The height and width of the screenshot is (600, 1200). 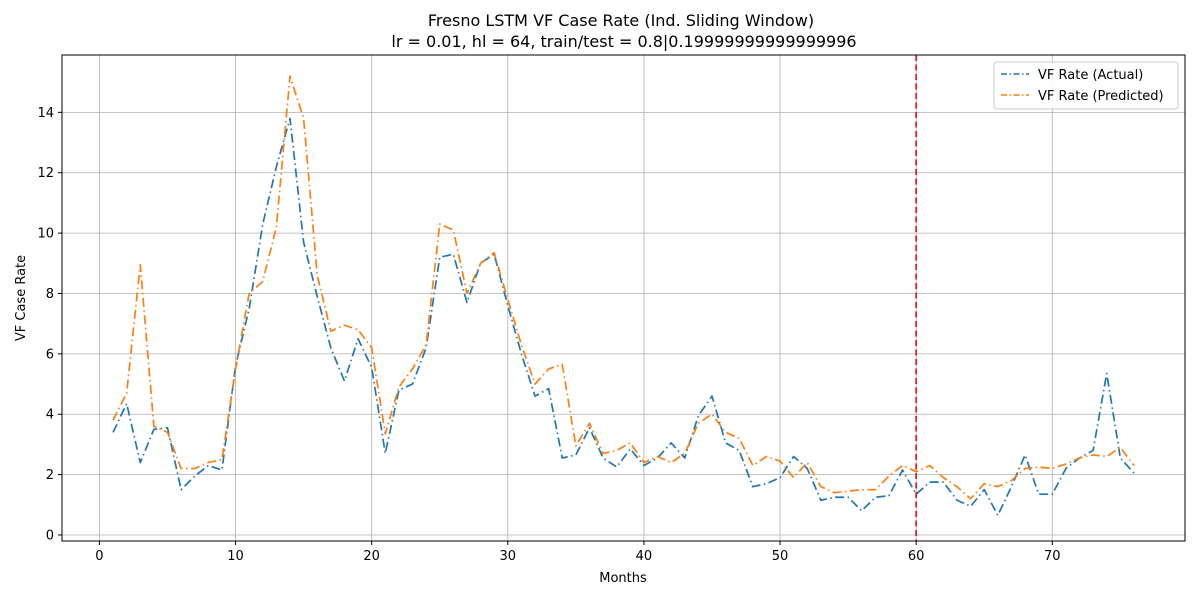 I want to click on y-axis-ticks: 0 2 4 6 8 10 12 14, so click(x=49, y=324).